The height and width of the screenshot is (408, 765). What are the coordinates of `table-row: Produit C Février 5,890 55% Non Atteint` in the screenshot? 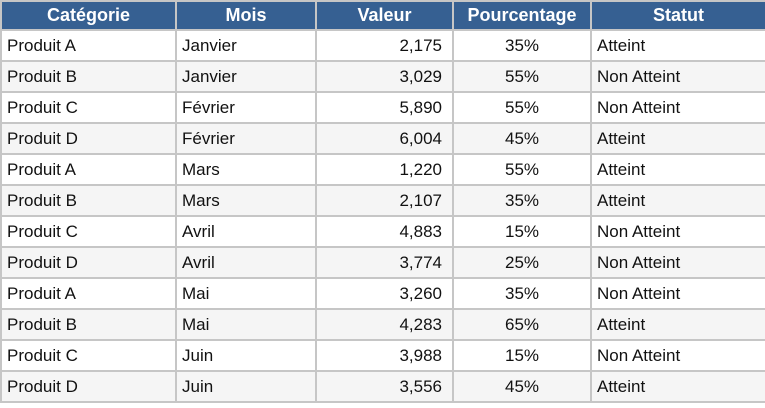 It's located at (382, 107).